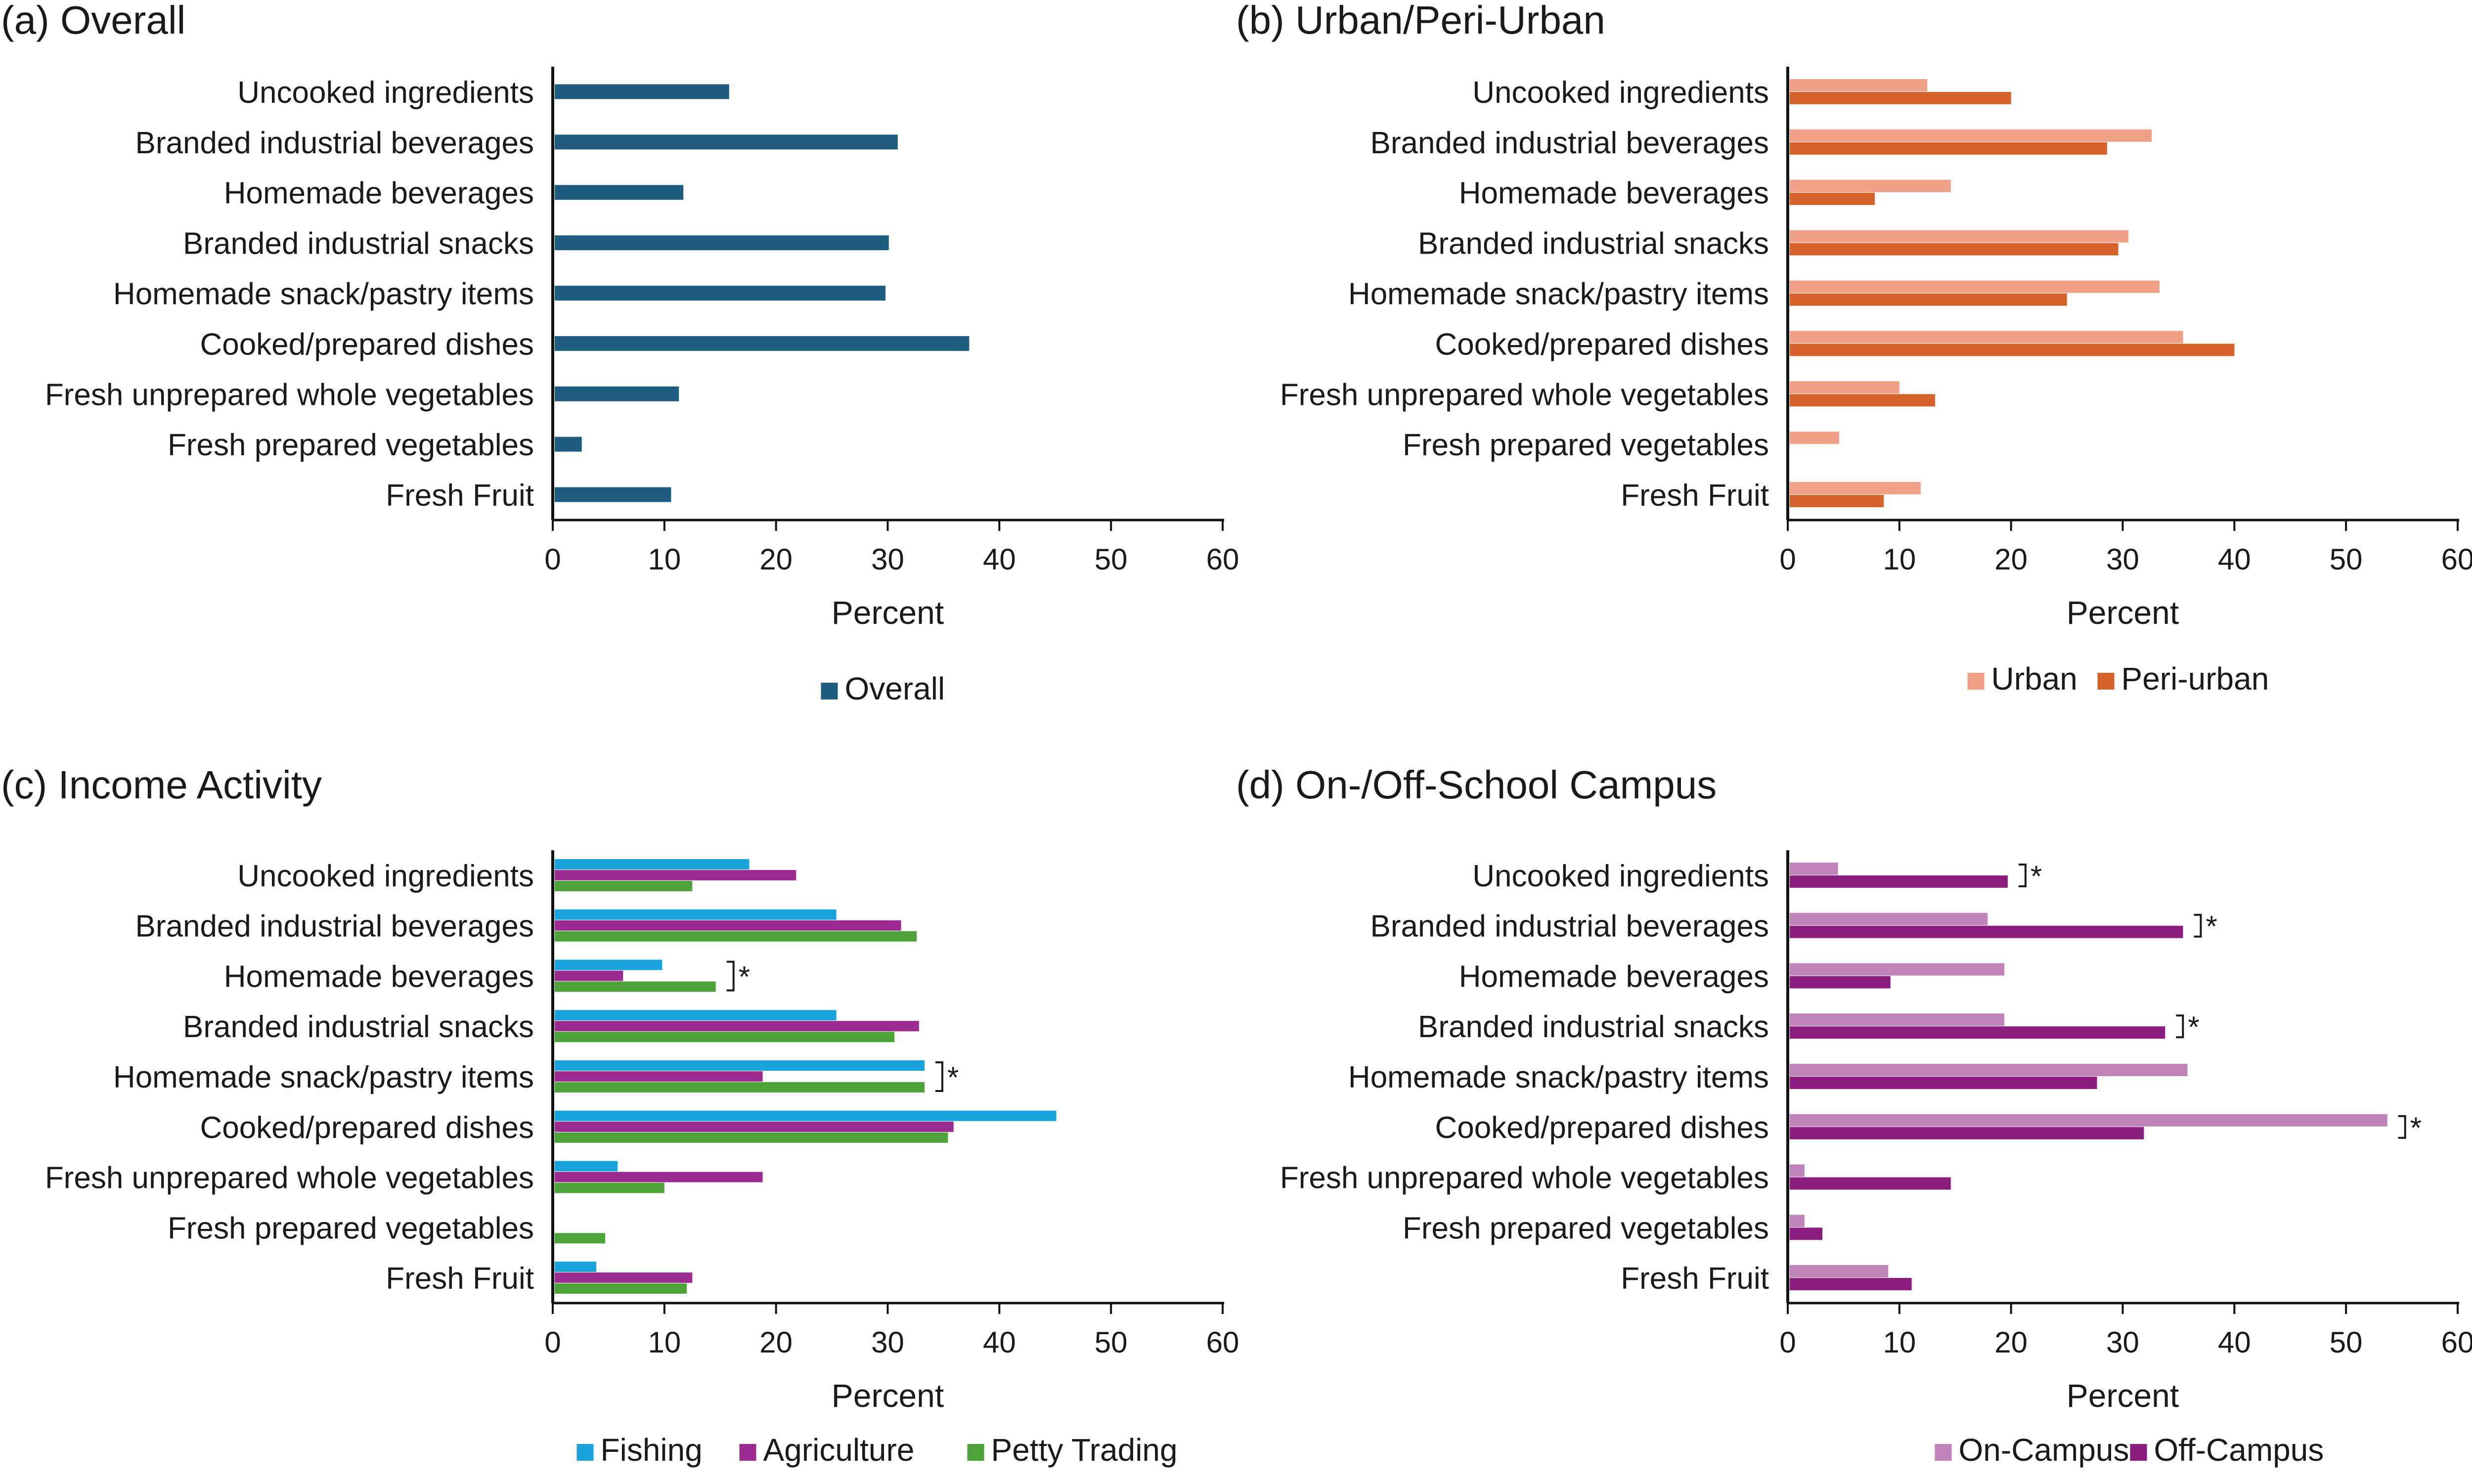 This screenshot has width=2472, height=1484. Describe the element at coordinates (762, 343) in the screenshot. I see `bar-overall-cooked-prepared-dishes` at that location.